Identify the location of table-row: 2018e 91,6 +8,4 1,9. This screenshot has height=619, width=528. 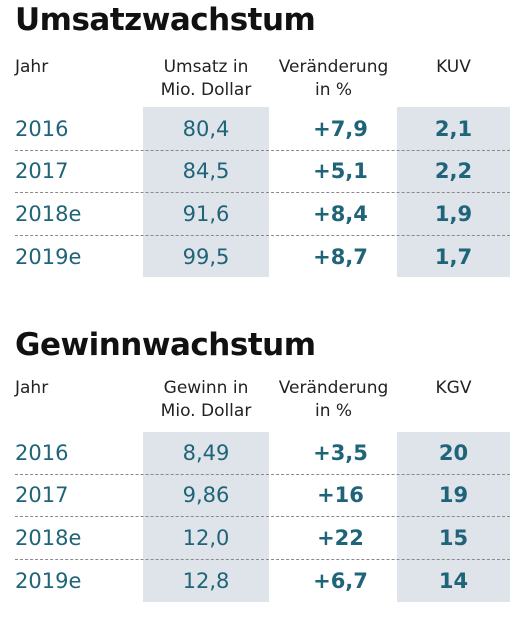
(262, 214).